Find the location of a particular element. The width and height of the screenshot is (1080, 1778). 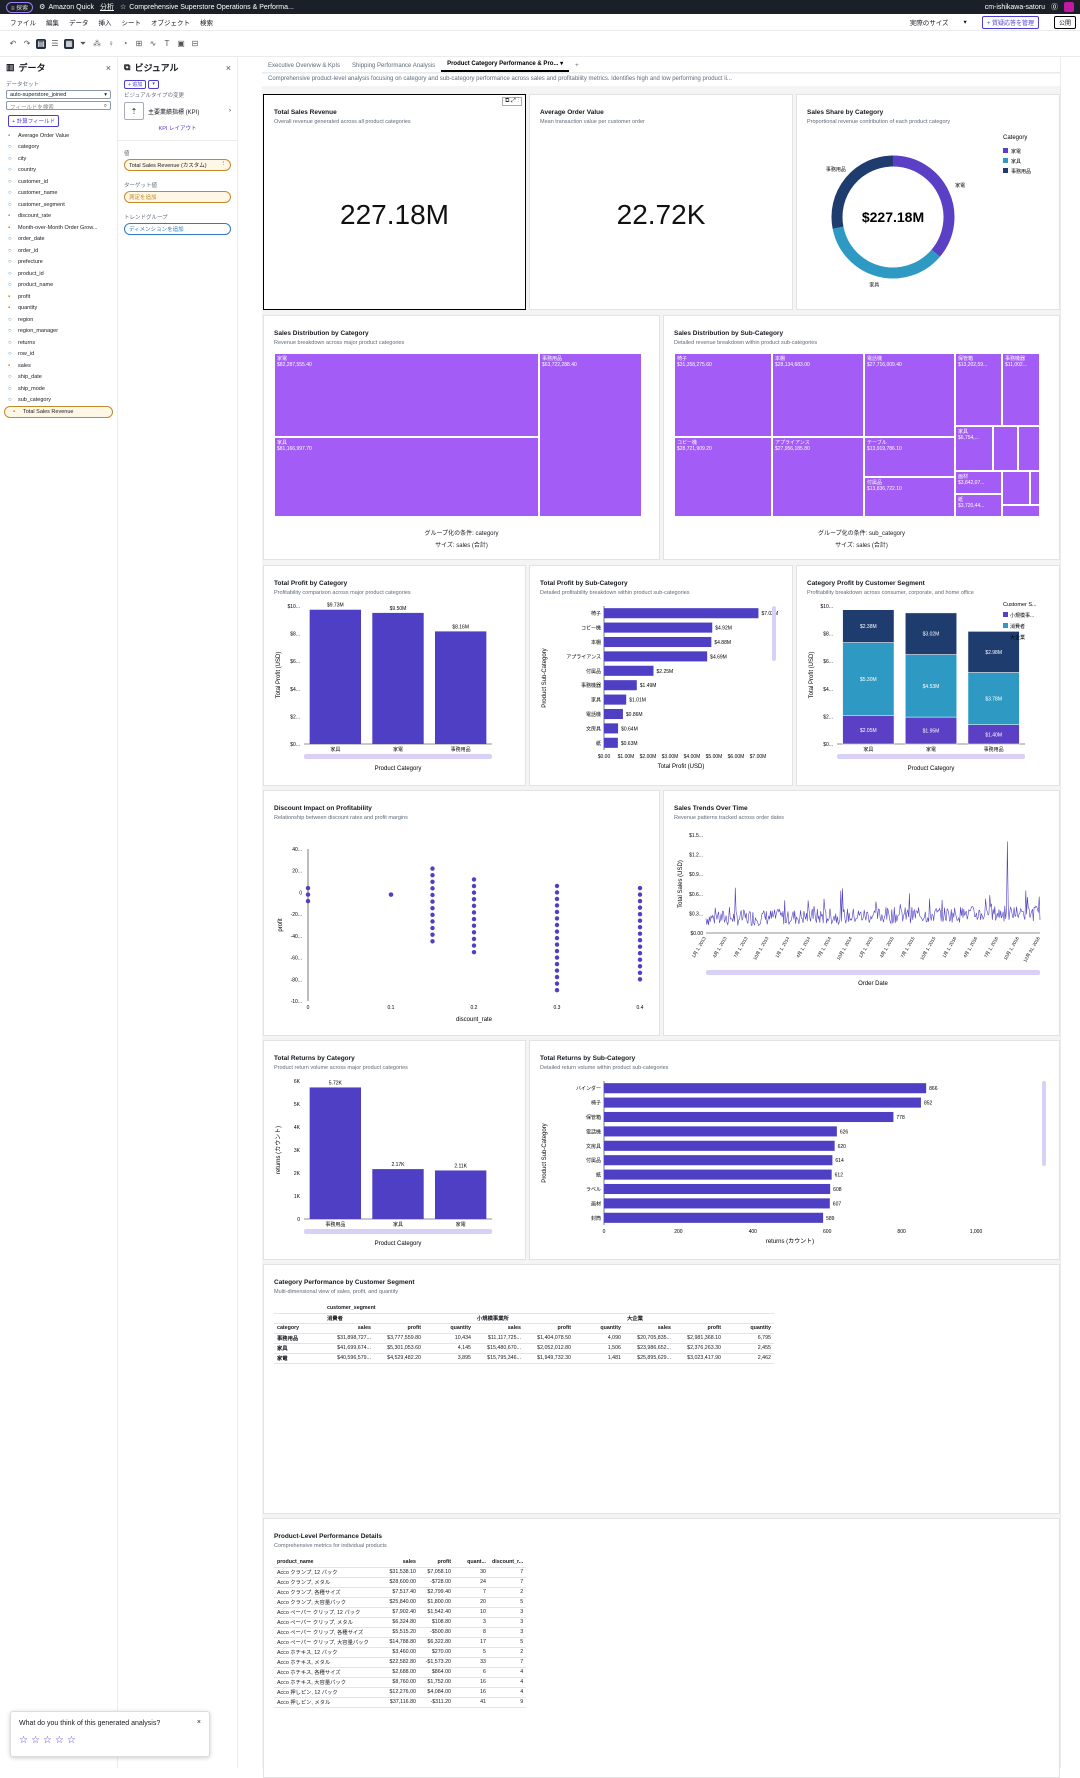

field-item: ○order_id is located at coordinates (58, 251).